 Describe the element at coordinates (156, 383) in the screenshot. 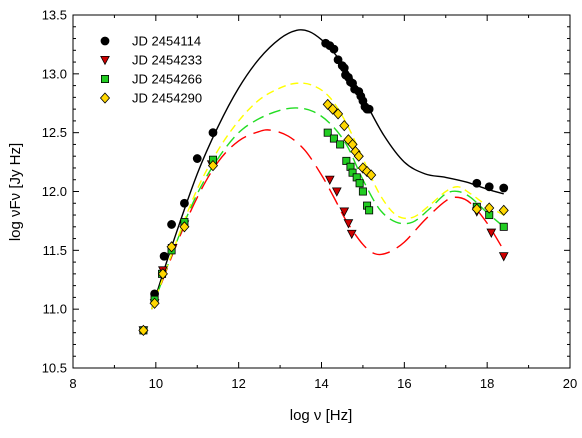

I see `x-tick-label: 10` at that location.